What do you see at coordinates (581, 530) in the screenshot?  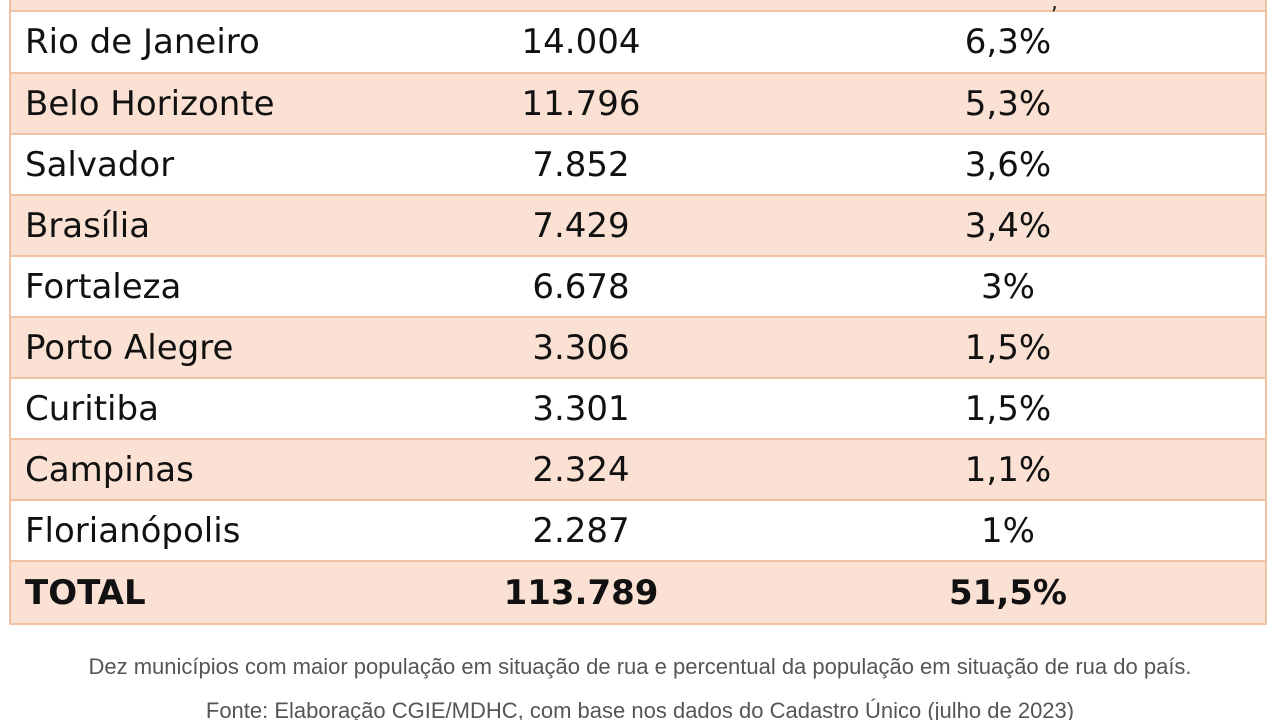 I see `population-cell: 2.287` at bounding box center [581, 530].